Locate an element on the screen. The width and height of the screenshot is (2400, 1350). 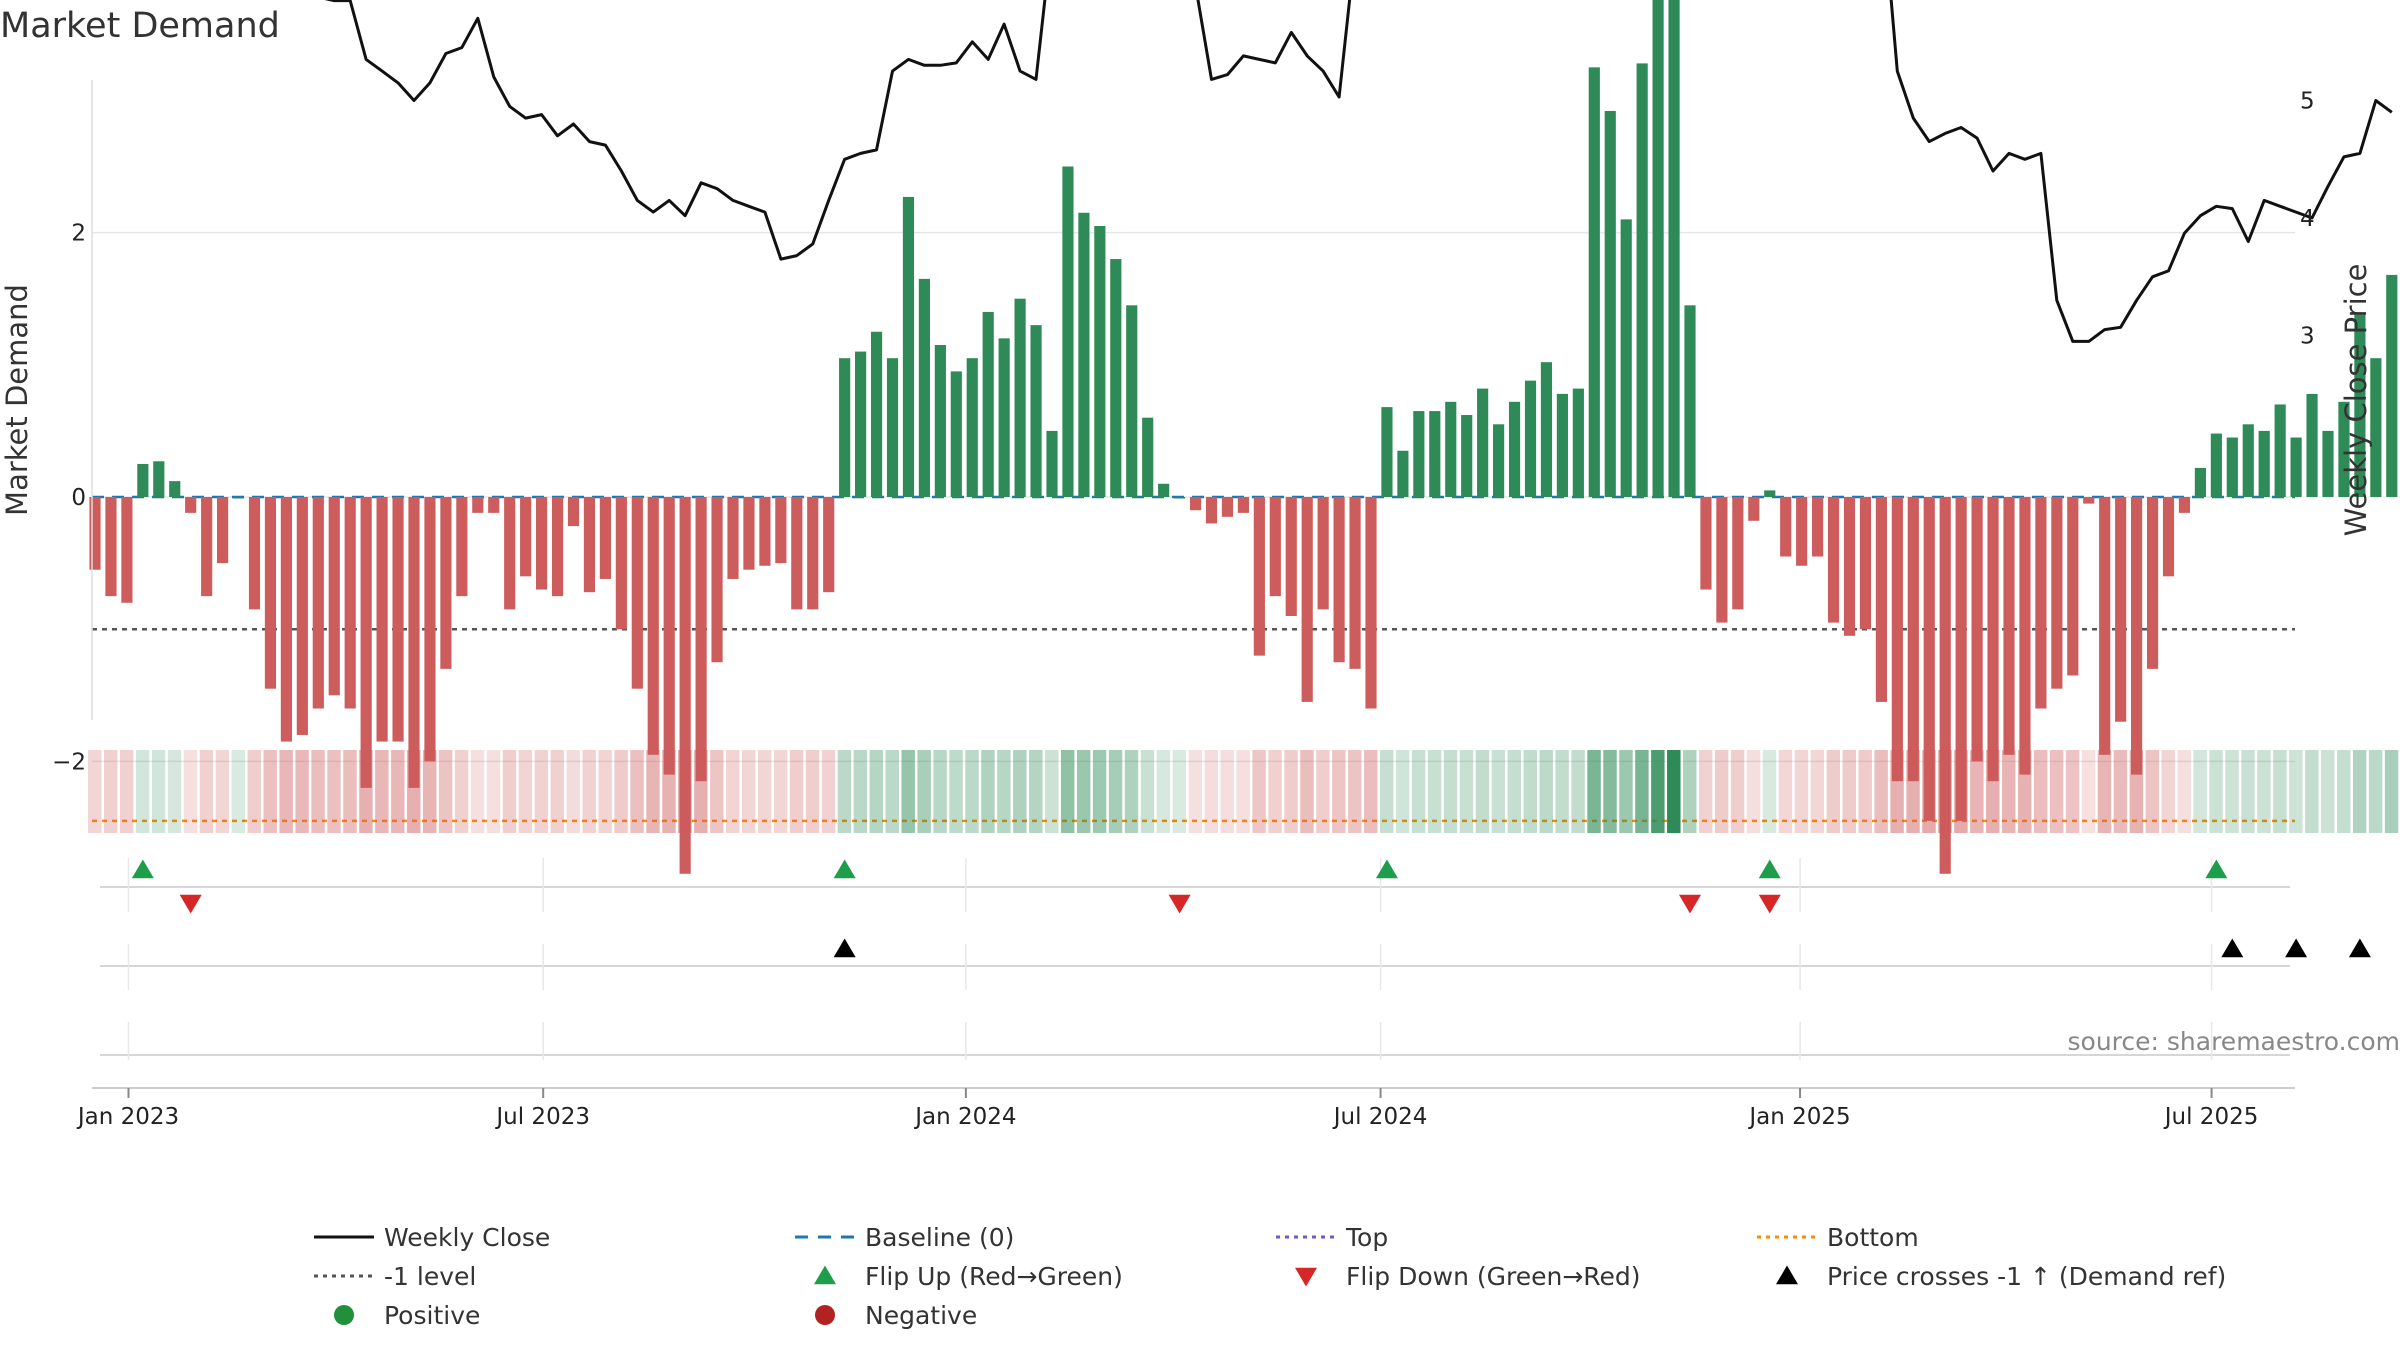
page-title: Market Demand is located at coordinates (140, 26).